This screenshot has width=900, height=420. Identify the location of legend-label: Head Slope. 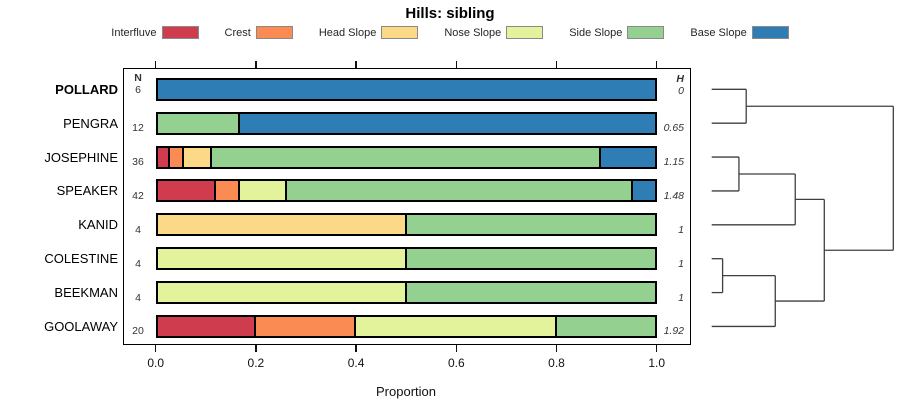
(347, 32).